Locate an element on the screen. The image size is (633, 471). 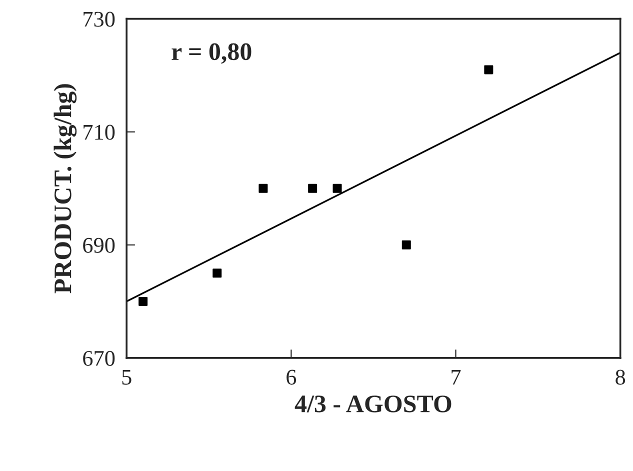
y-tick-label: 670 is located at coordinates (99, 358).